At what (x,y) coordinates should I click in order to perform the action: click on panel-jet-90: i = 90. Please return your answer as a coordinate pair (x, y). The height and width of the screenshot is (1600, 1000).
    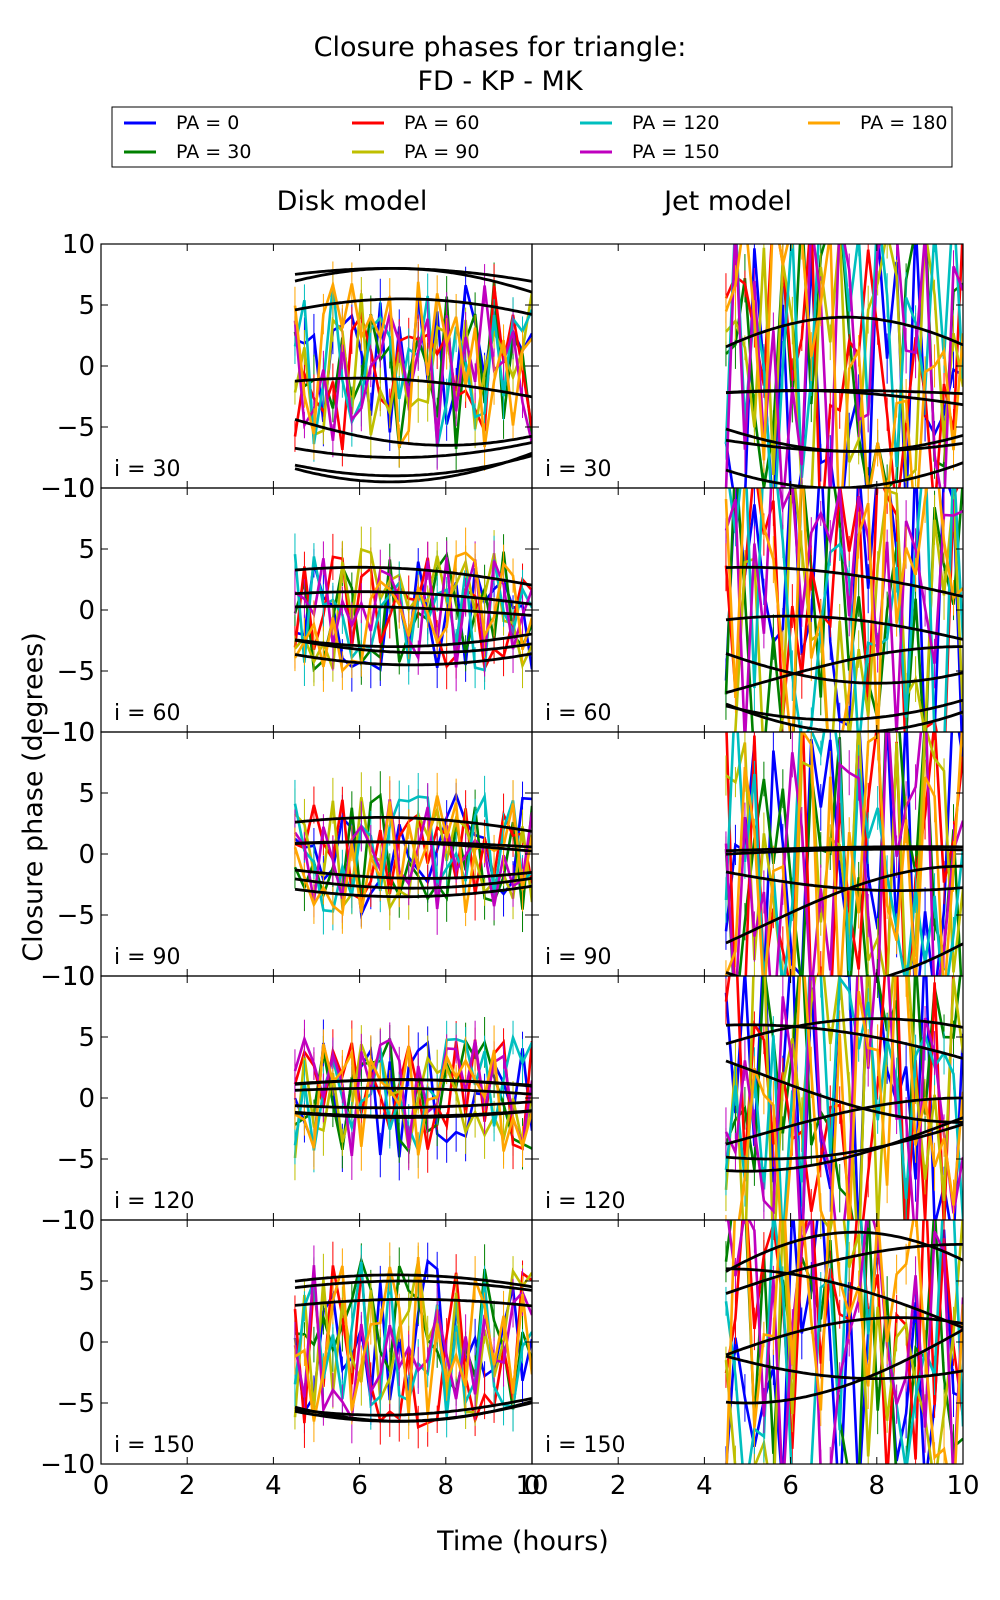
    Looking at the image, I should click on (747, 854).